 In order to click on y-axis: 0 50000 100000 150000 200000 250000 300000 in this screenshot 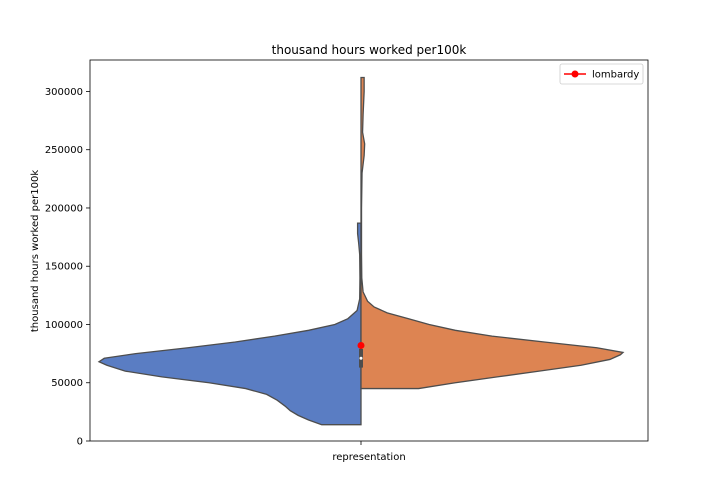, I will do `click(67, 267)`.